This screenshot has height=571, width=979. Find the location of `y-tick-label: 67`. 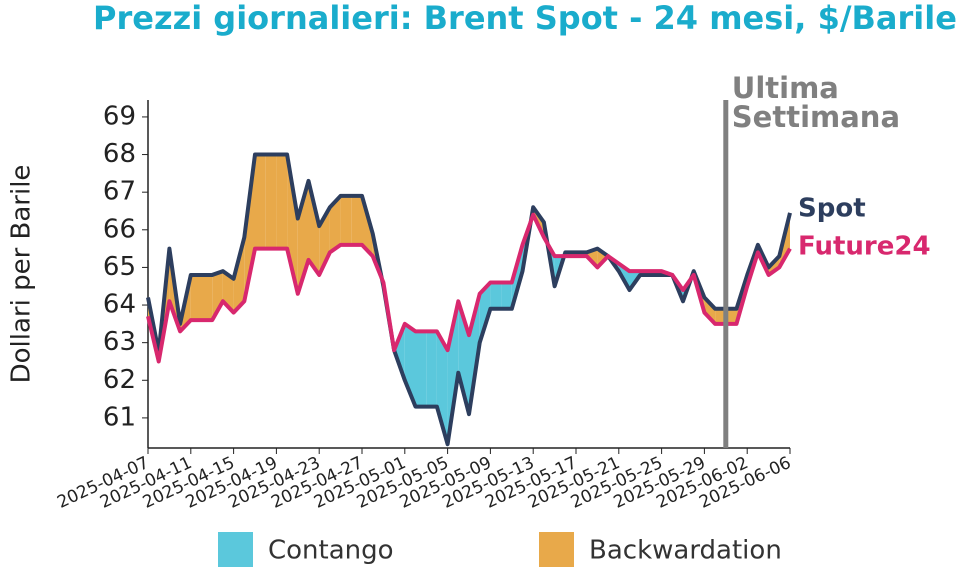

y-tick-label: 67 is located at coordinates (119, 192).